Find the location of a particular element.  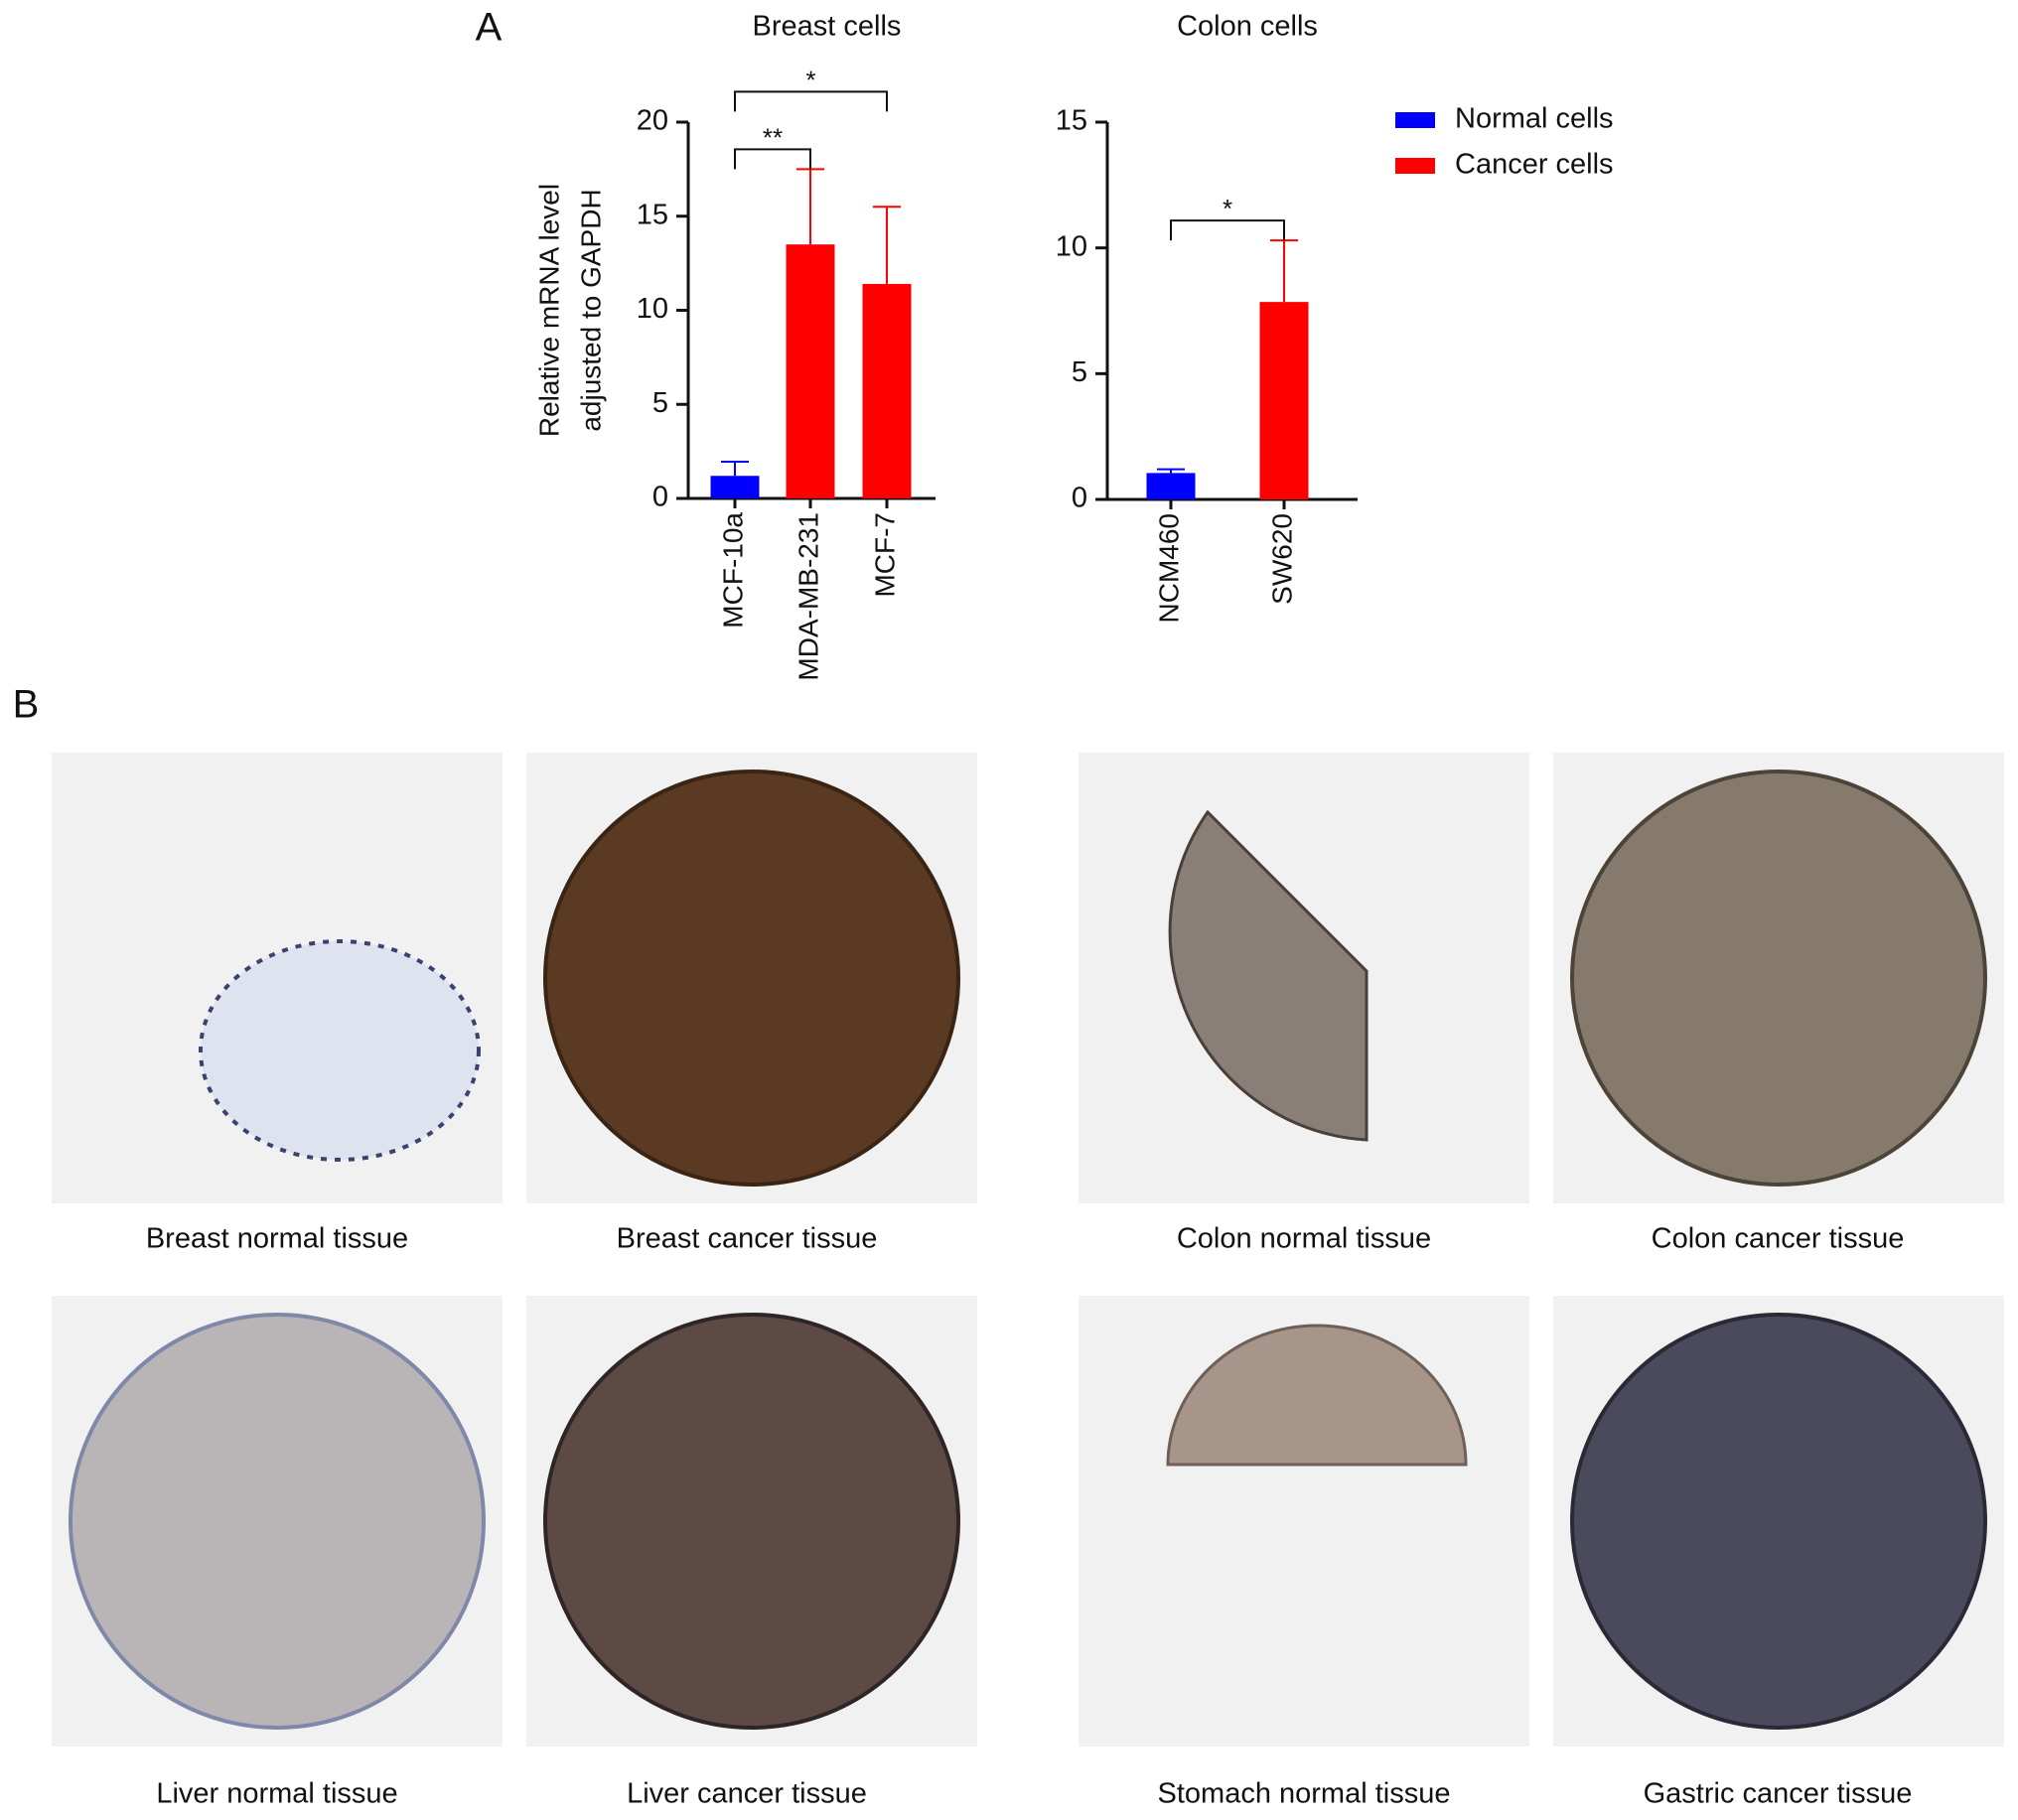

x-tick-label: NCM460 is located at coordinates (1168, 568).